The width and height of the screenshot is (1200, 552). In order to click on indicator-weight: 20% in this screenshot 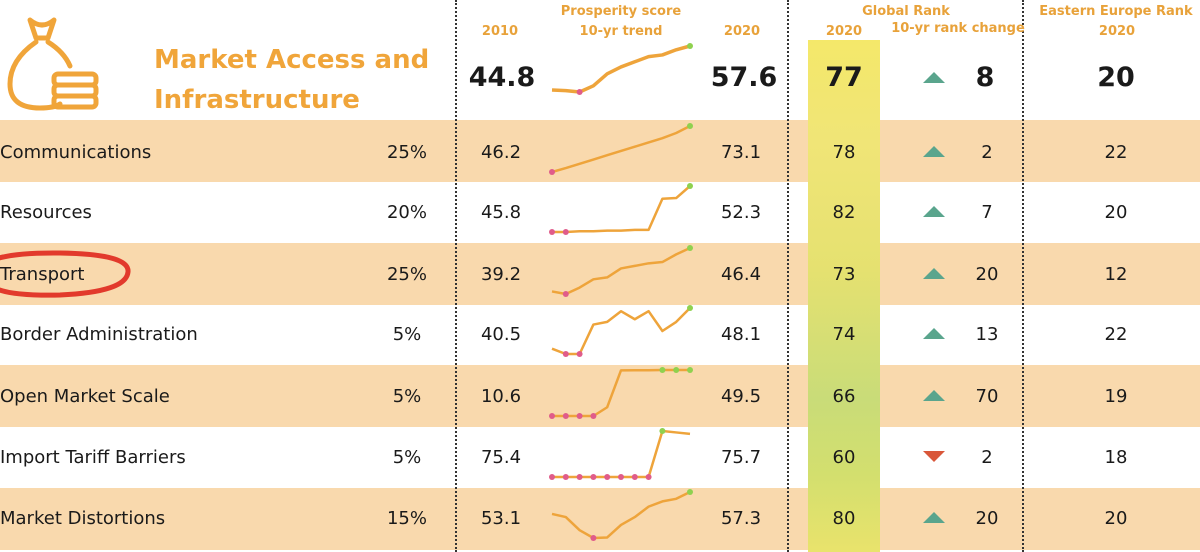, I will do `click(406, 212)`.